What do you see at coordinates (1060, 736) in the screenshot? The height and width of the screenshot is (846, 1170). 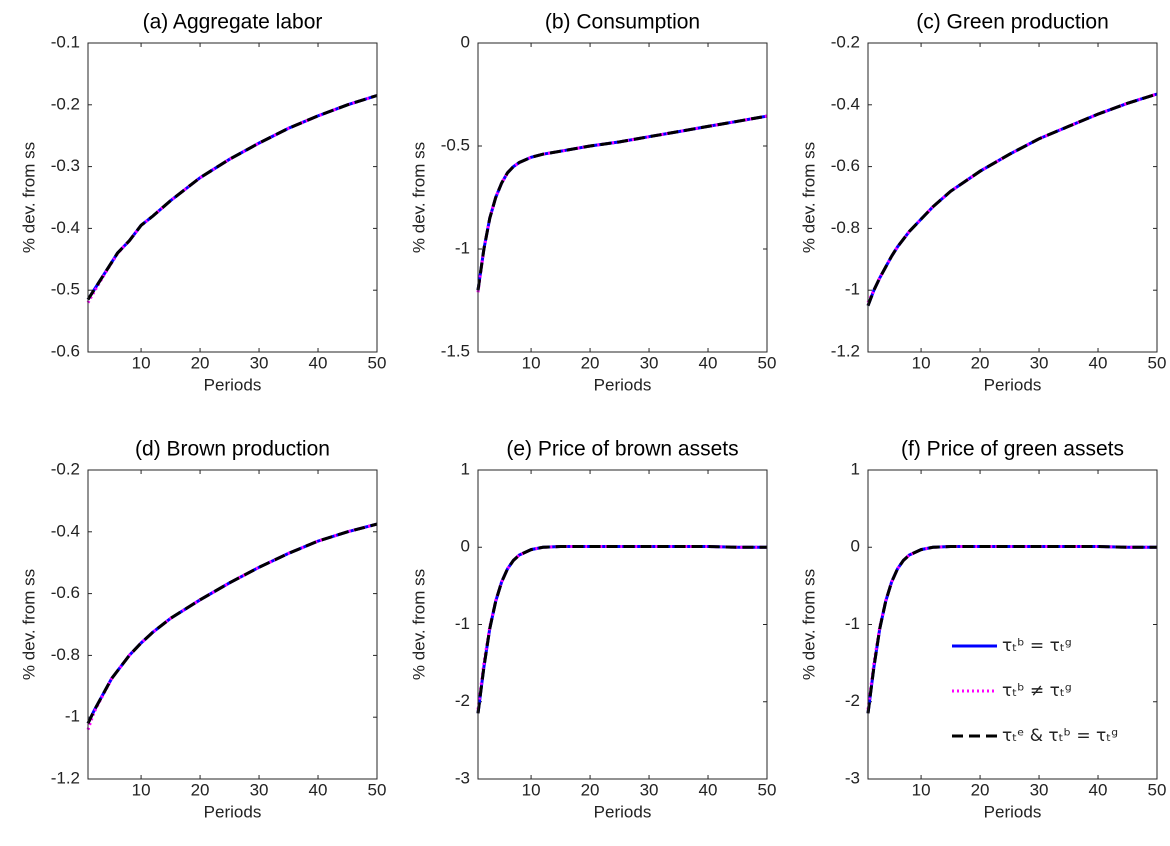 I see `legend-label: τₜᵉ & τₜᵇ = τₜᵍ` at bounding box center [1060, 736].